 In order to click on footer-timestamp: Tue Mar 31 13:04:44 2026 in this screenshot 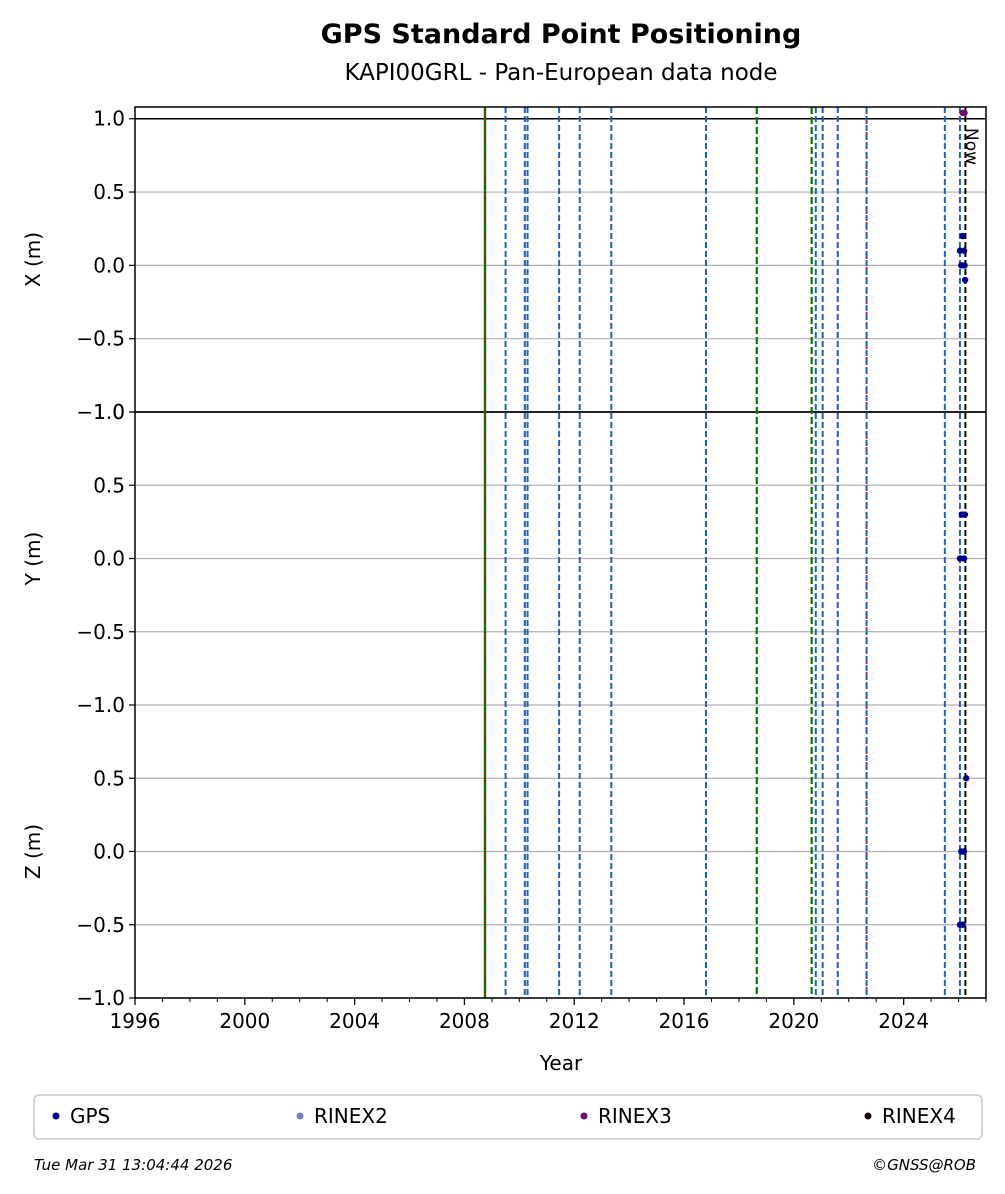, I will do `click(133, 1165)`.